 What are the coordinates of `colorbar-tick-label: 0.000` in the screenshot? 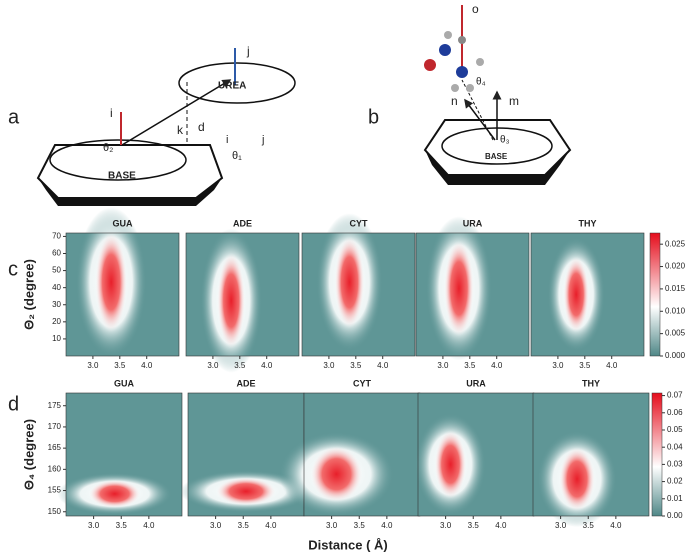 It's located at (675, 355).